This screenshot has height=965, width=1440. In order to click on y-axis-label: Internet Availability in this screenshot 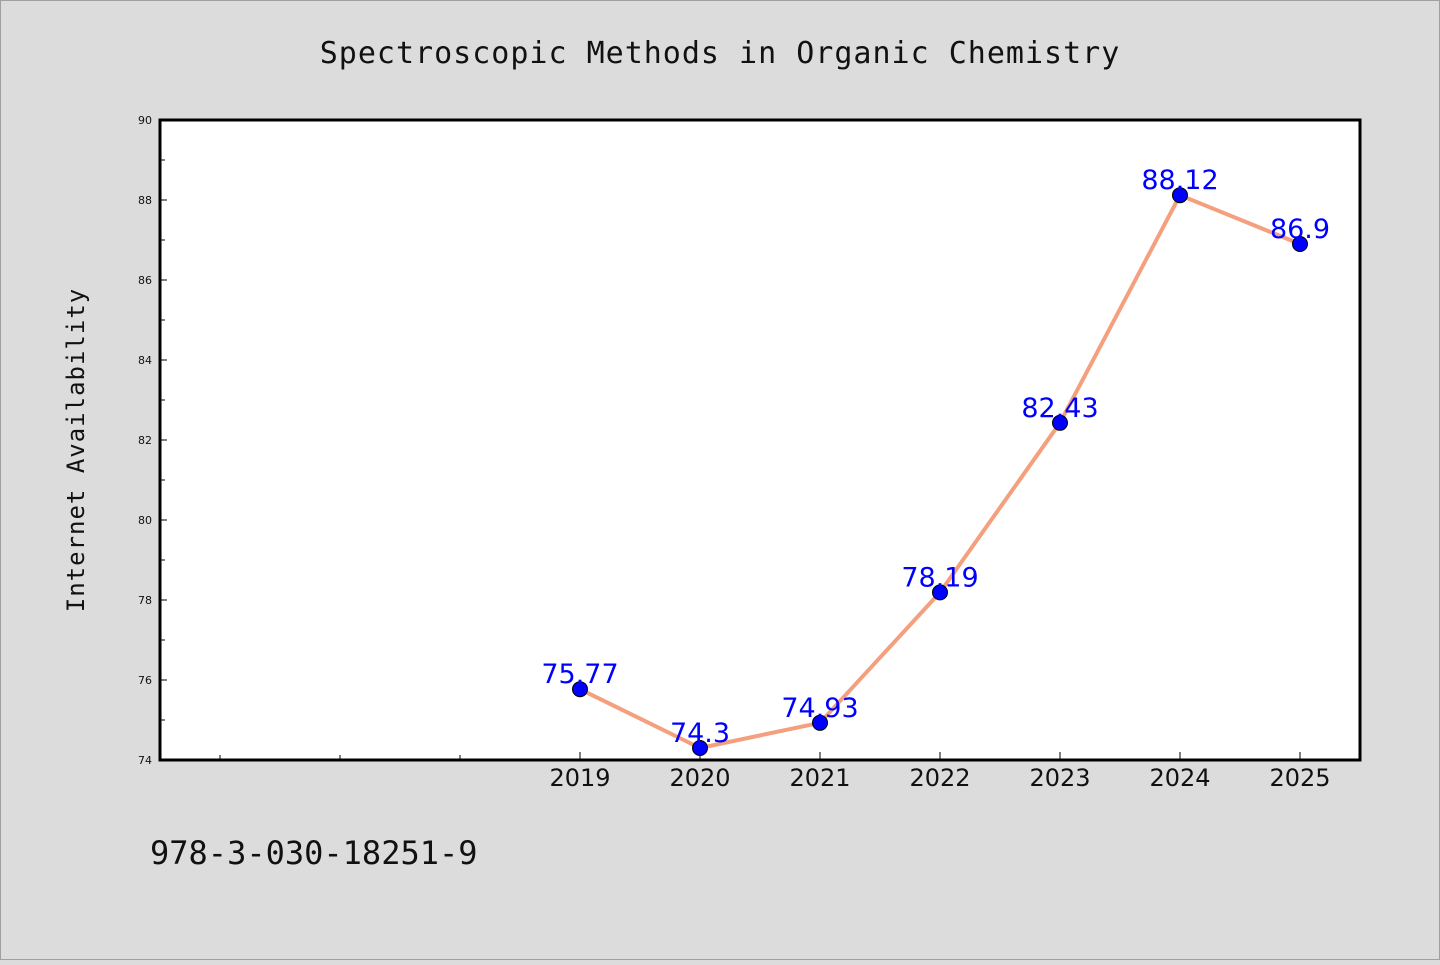, I will do `click(76, 450)`.